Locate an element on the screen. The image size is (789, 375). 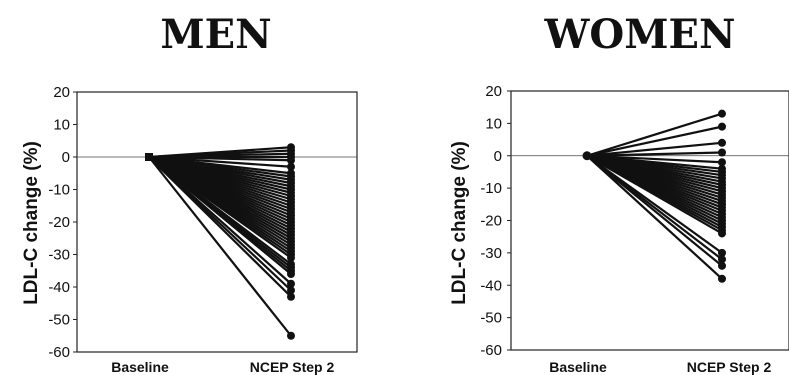
women-y-axis-label: LDL-C change (%) is located at coordinates (459, 223).